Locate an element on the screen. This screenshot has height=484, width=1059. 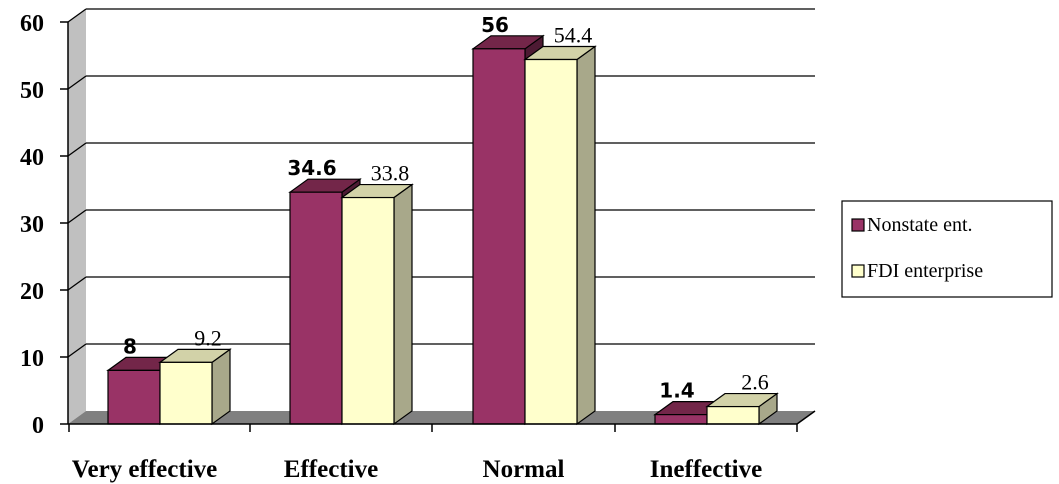
legend-label-1: FDI enterprise is located at coordinates (925, 271).